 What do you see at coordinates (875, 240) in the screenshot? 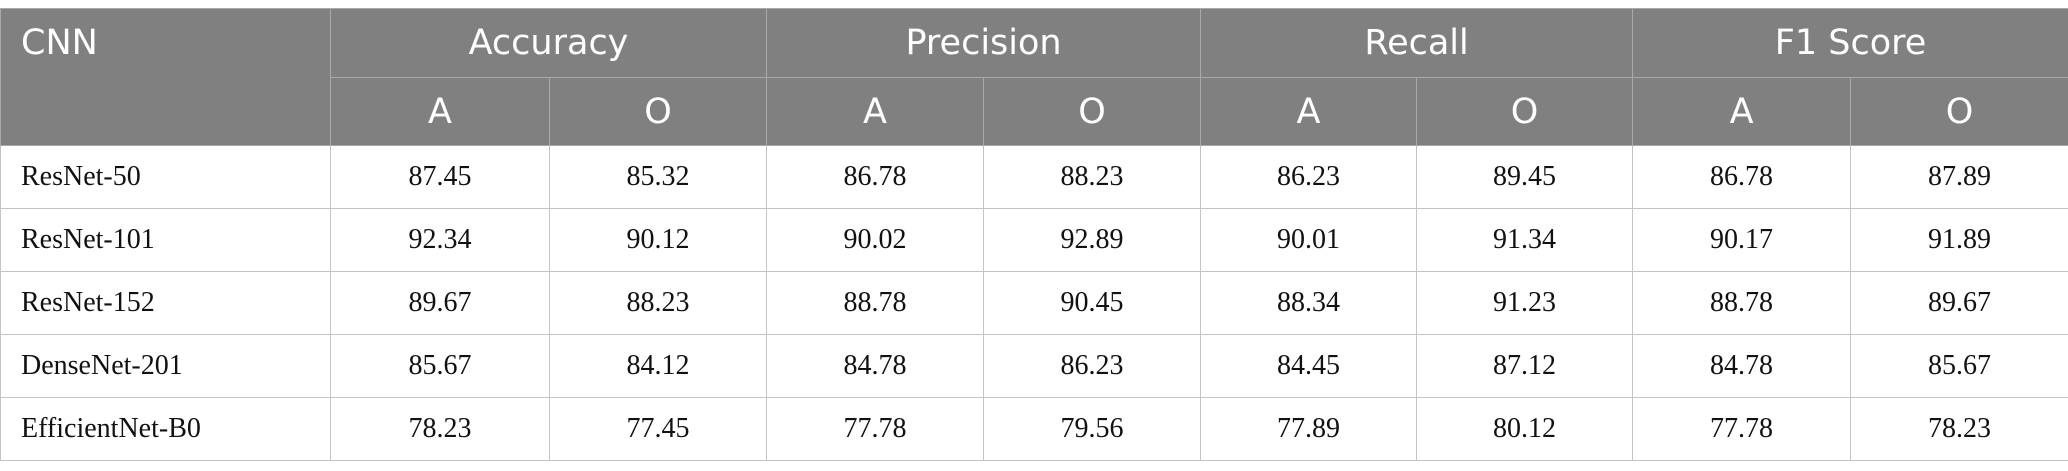
I see `table-cell: 90.02` at bounding box center [875, 240].